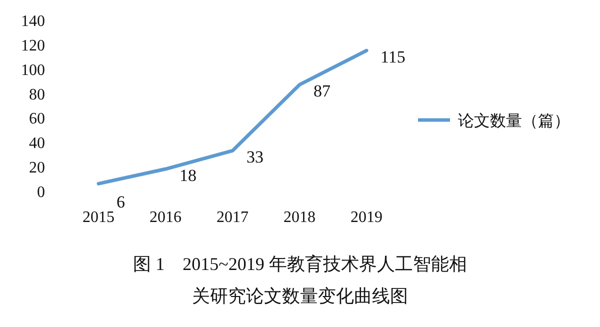 This screenshot has width=600, height=327. Describe the element at coordinates (393, 57) in the screenshot. I see `data-label: 115` at that location.